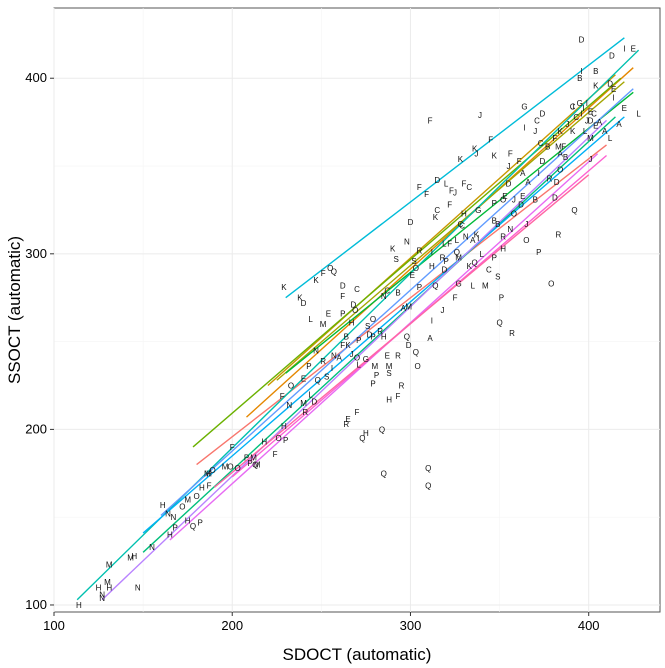 The image size is (665, 668). I want to click on point-label: S, so click(497, 277).